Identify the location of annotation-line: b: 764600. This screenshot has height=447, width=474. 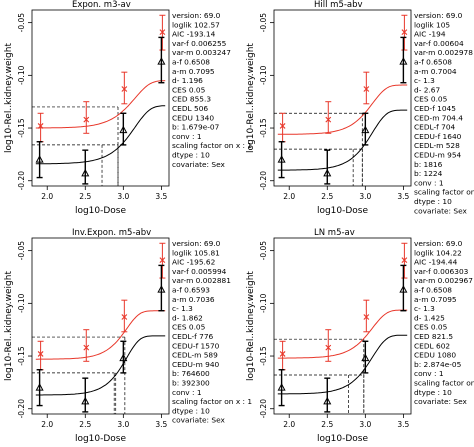
(191, 373).